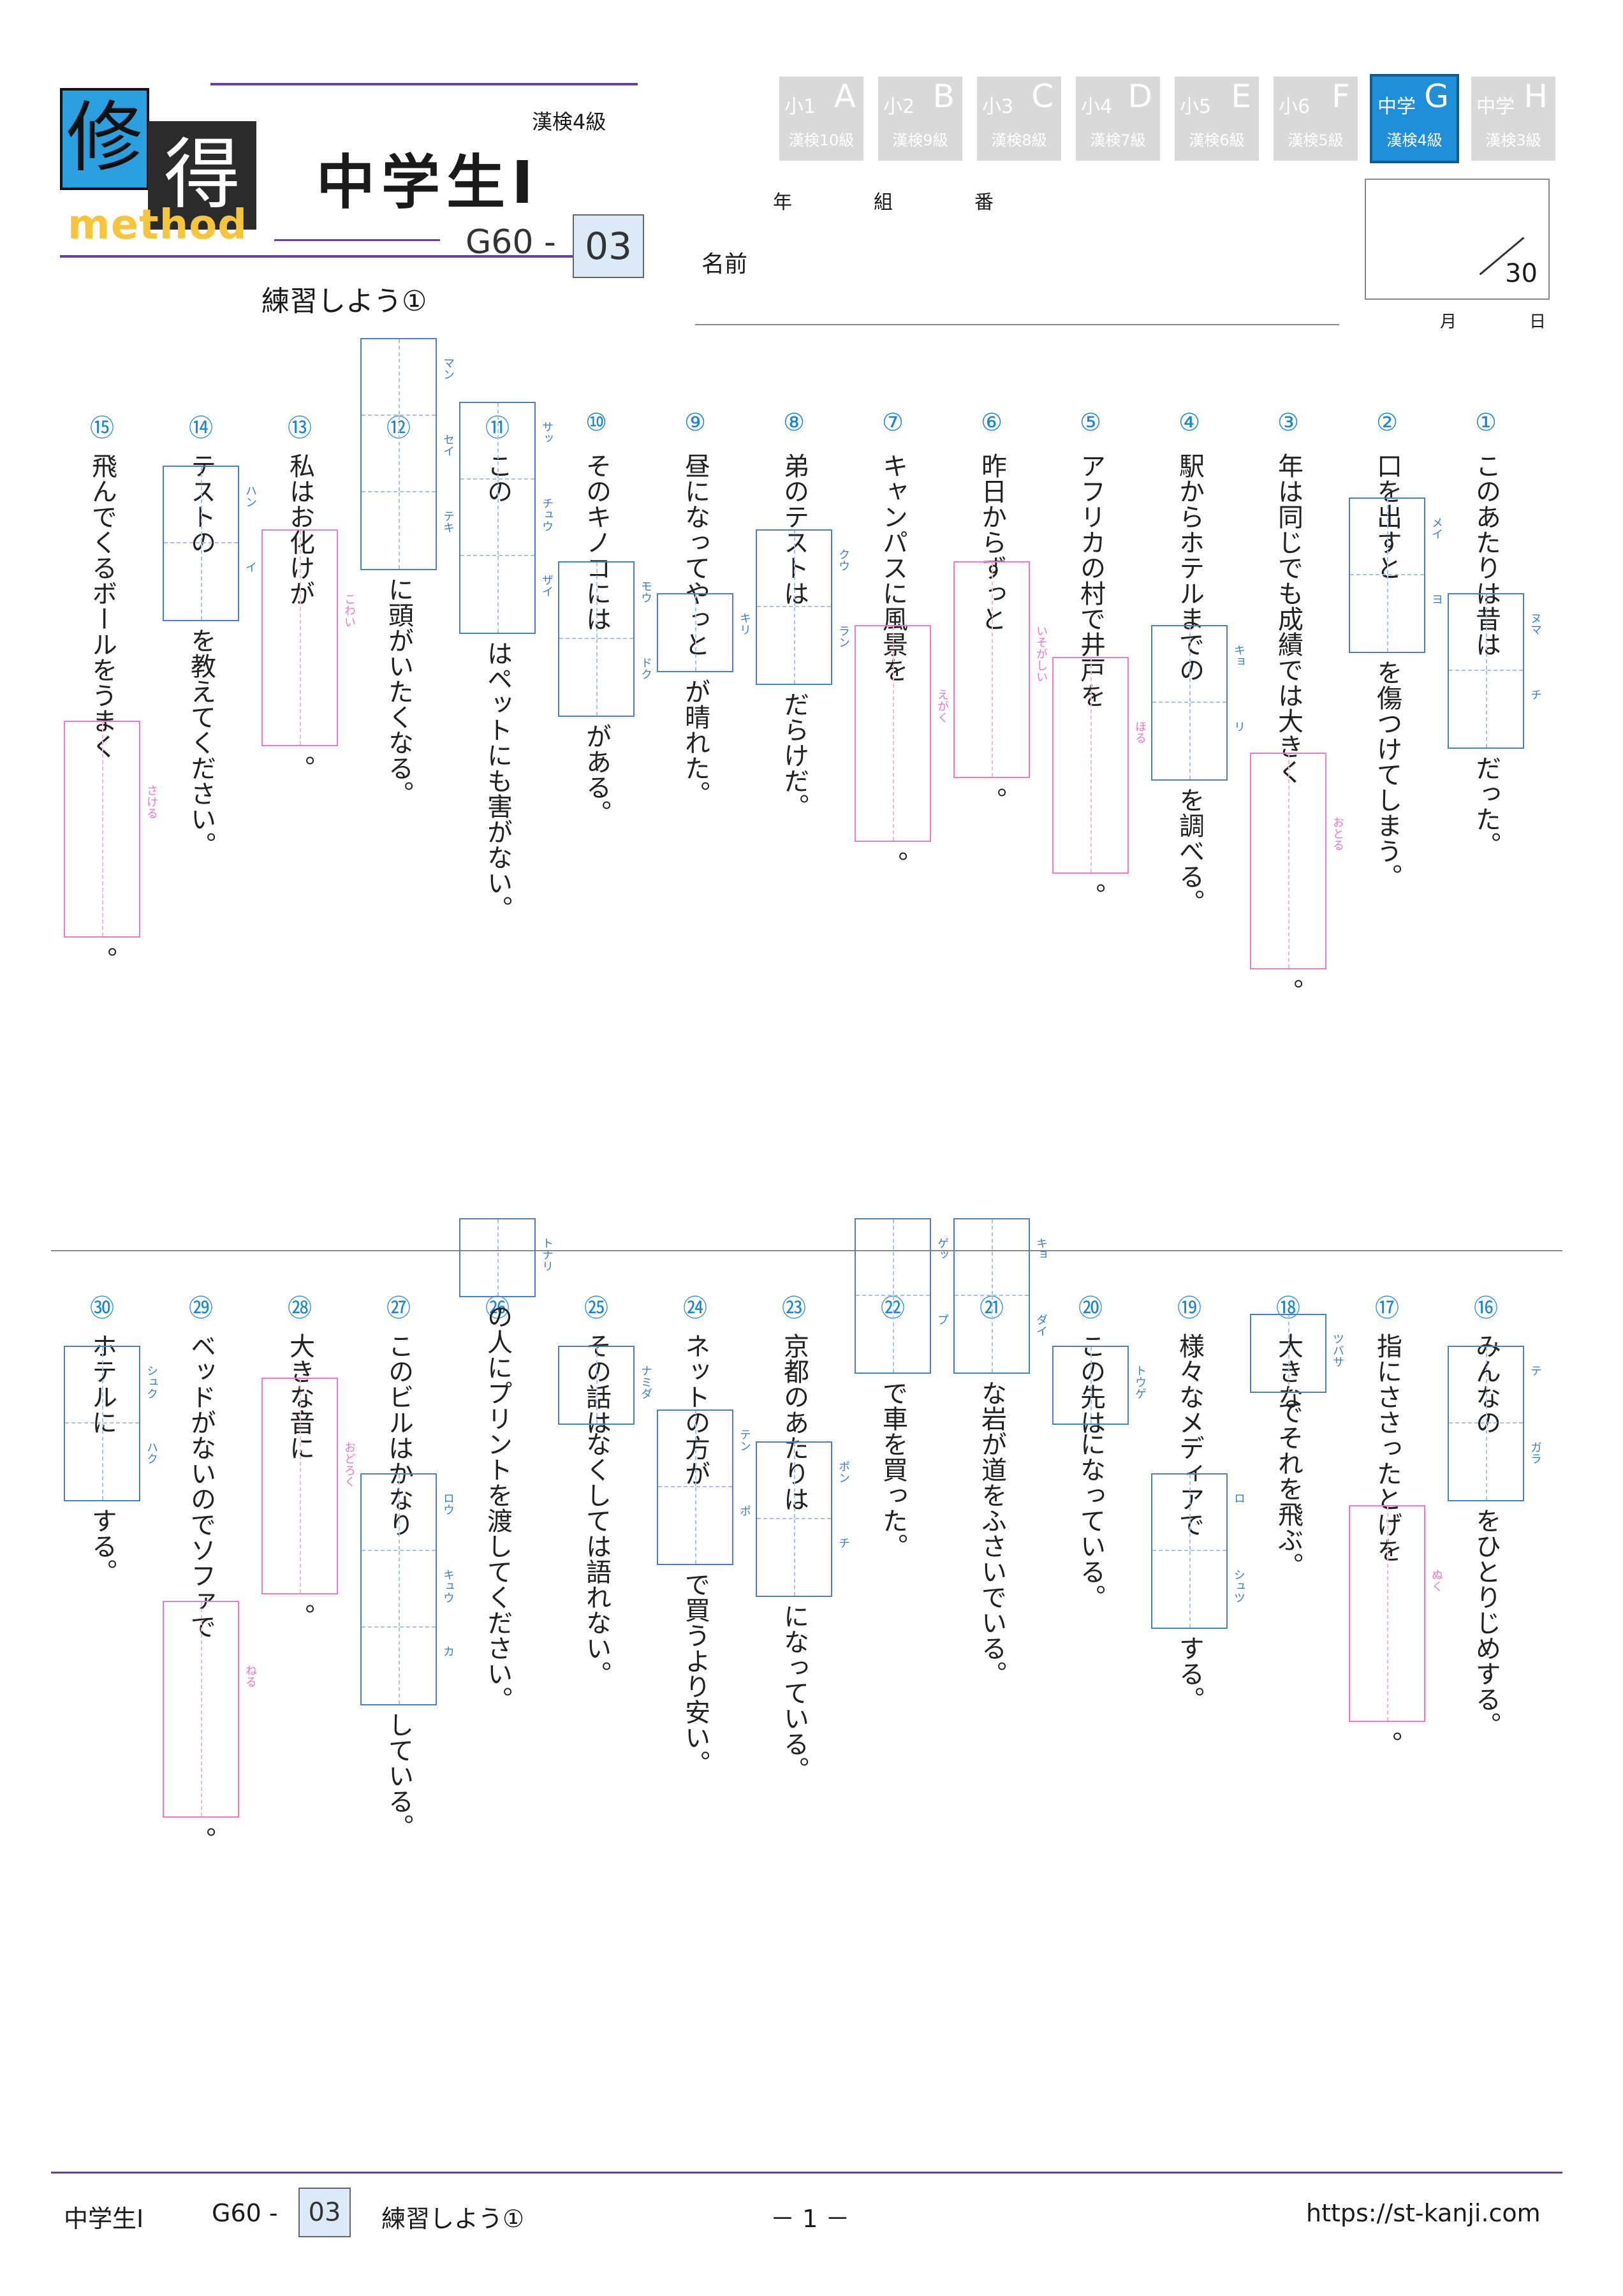 The height and width of the screenshot is (2296, 1623). What do you see at coordinates (347, 256) in the screenshot?
I see `header-rule` at bounding box center [347, 256].